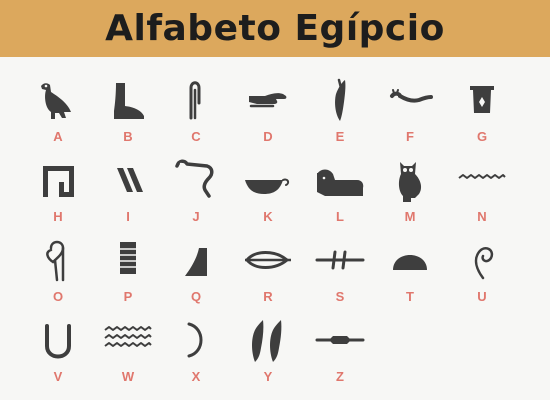  What do you see at coordinates (340, 340) in the screenshot?
I see `bolt-icon` at bounding box center [340, 340].